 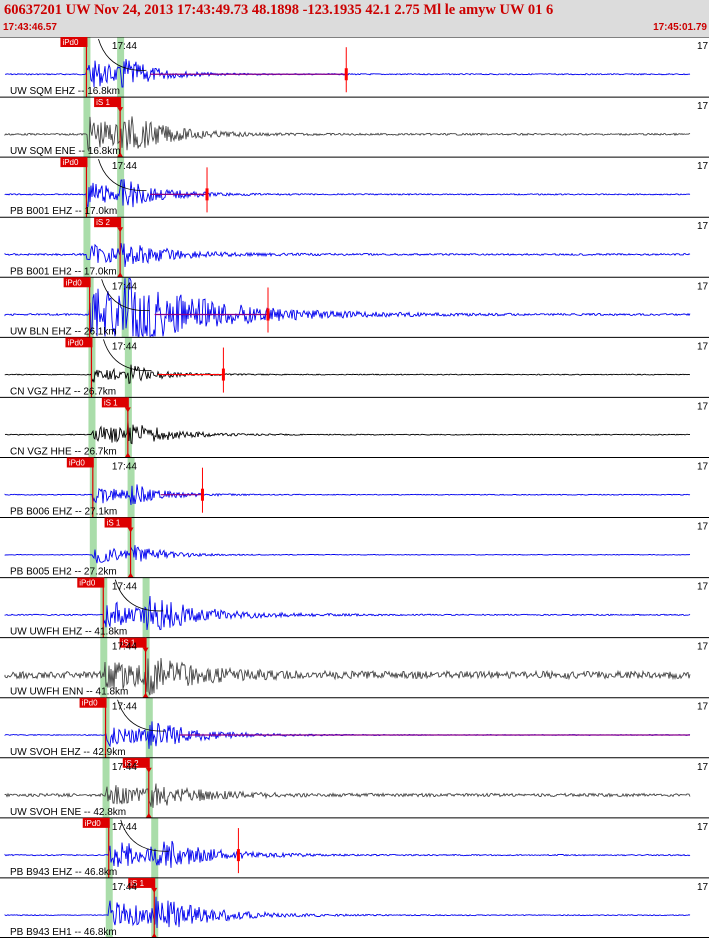 I want to click on station-label: PB B943 EH1 -- 46.8km, so click(x=63, y=932).